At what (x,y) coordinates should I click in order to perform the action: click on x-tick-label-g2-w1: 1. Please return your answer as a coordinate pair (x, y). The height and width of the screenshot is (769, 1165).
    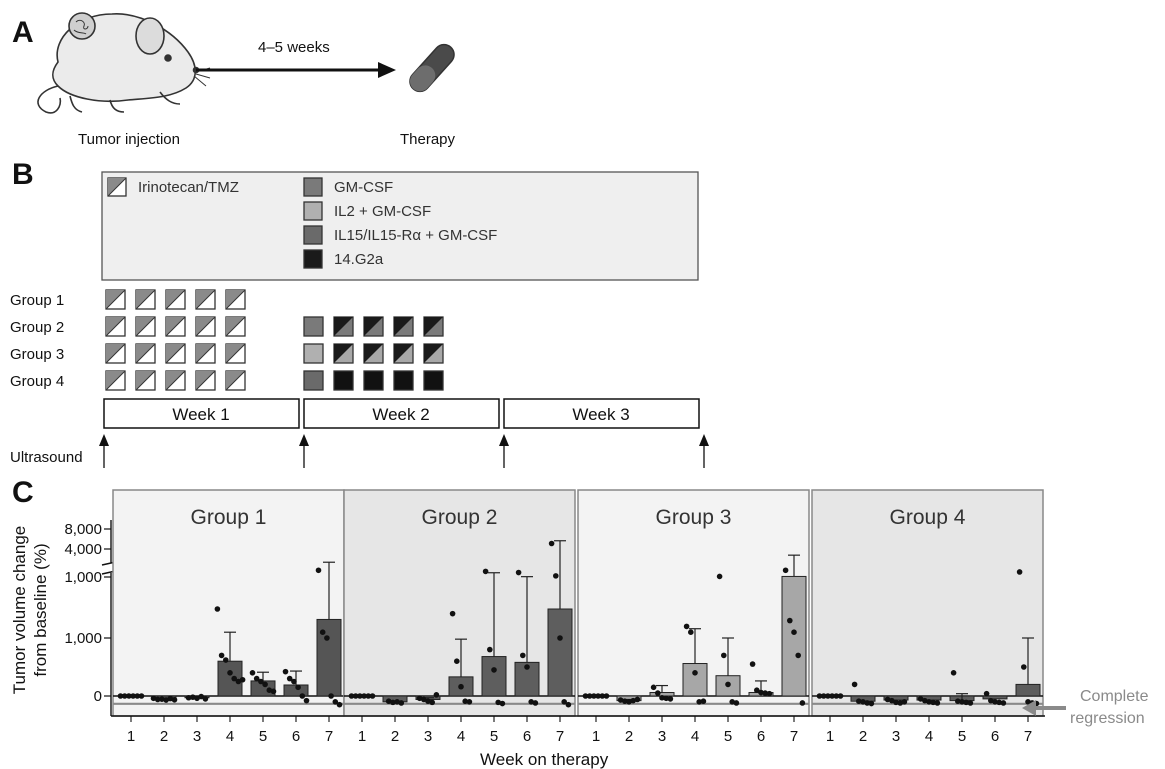
    Looking at the image, I should click on (362, 736).